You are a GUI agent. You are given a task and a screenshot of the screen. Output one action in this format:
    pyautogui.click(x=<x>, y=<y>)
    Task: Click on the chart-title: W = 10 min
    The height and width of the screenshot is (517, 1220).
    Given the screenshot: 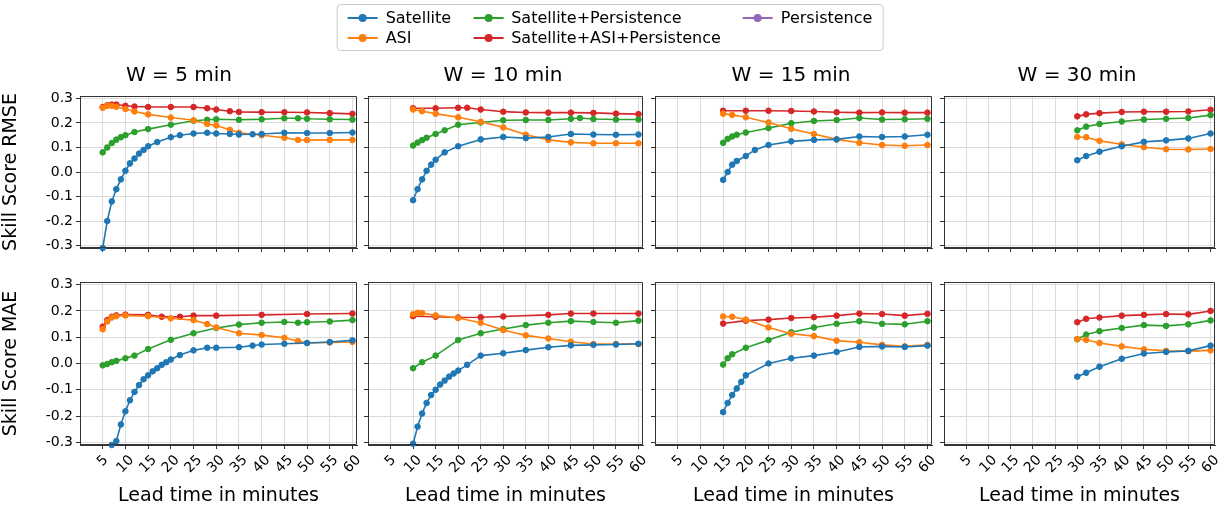 What is the action you would take?
    pyautogui.click(x=503, y=74)
    